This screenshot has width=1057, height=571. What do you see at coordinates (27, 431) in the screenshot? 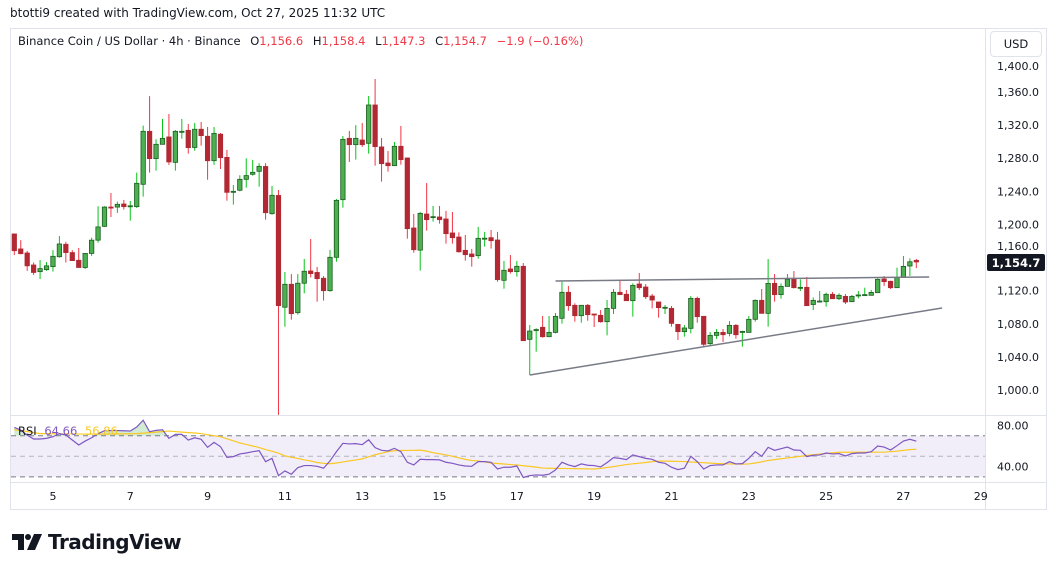
I see `rsi-label: RSI` at bounding box center [27, 431].